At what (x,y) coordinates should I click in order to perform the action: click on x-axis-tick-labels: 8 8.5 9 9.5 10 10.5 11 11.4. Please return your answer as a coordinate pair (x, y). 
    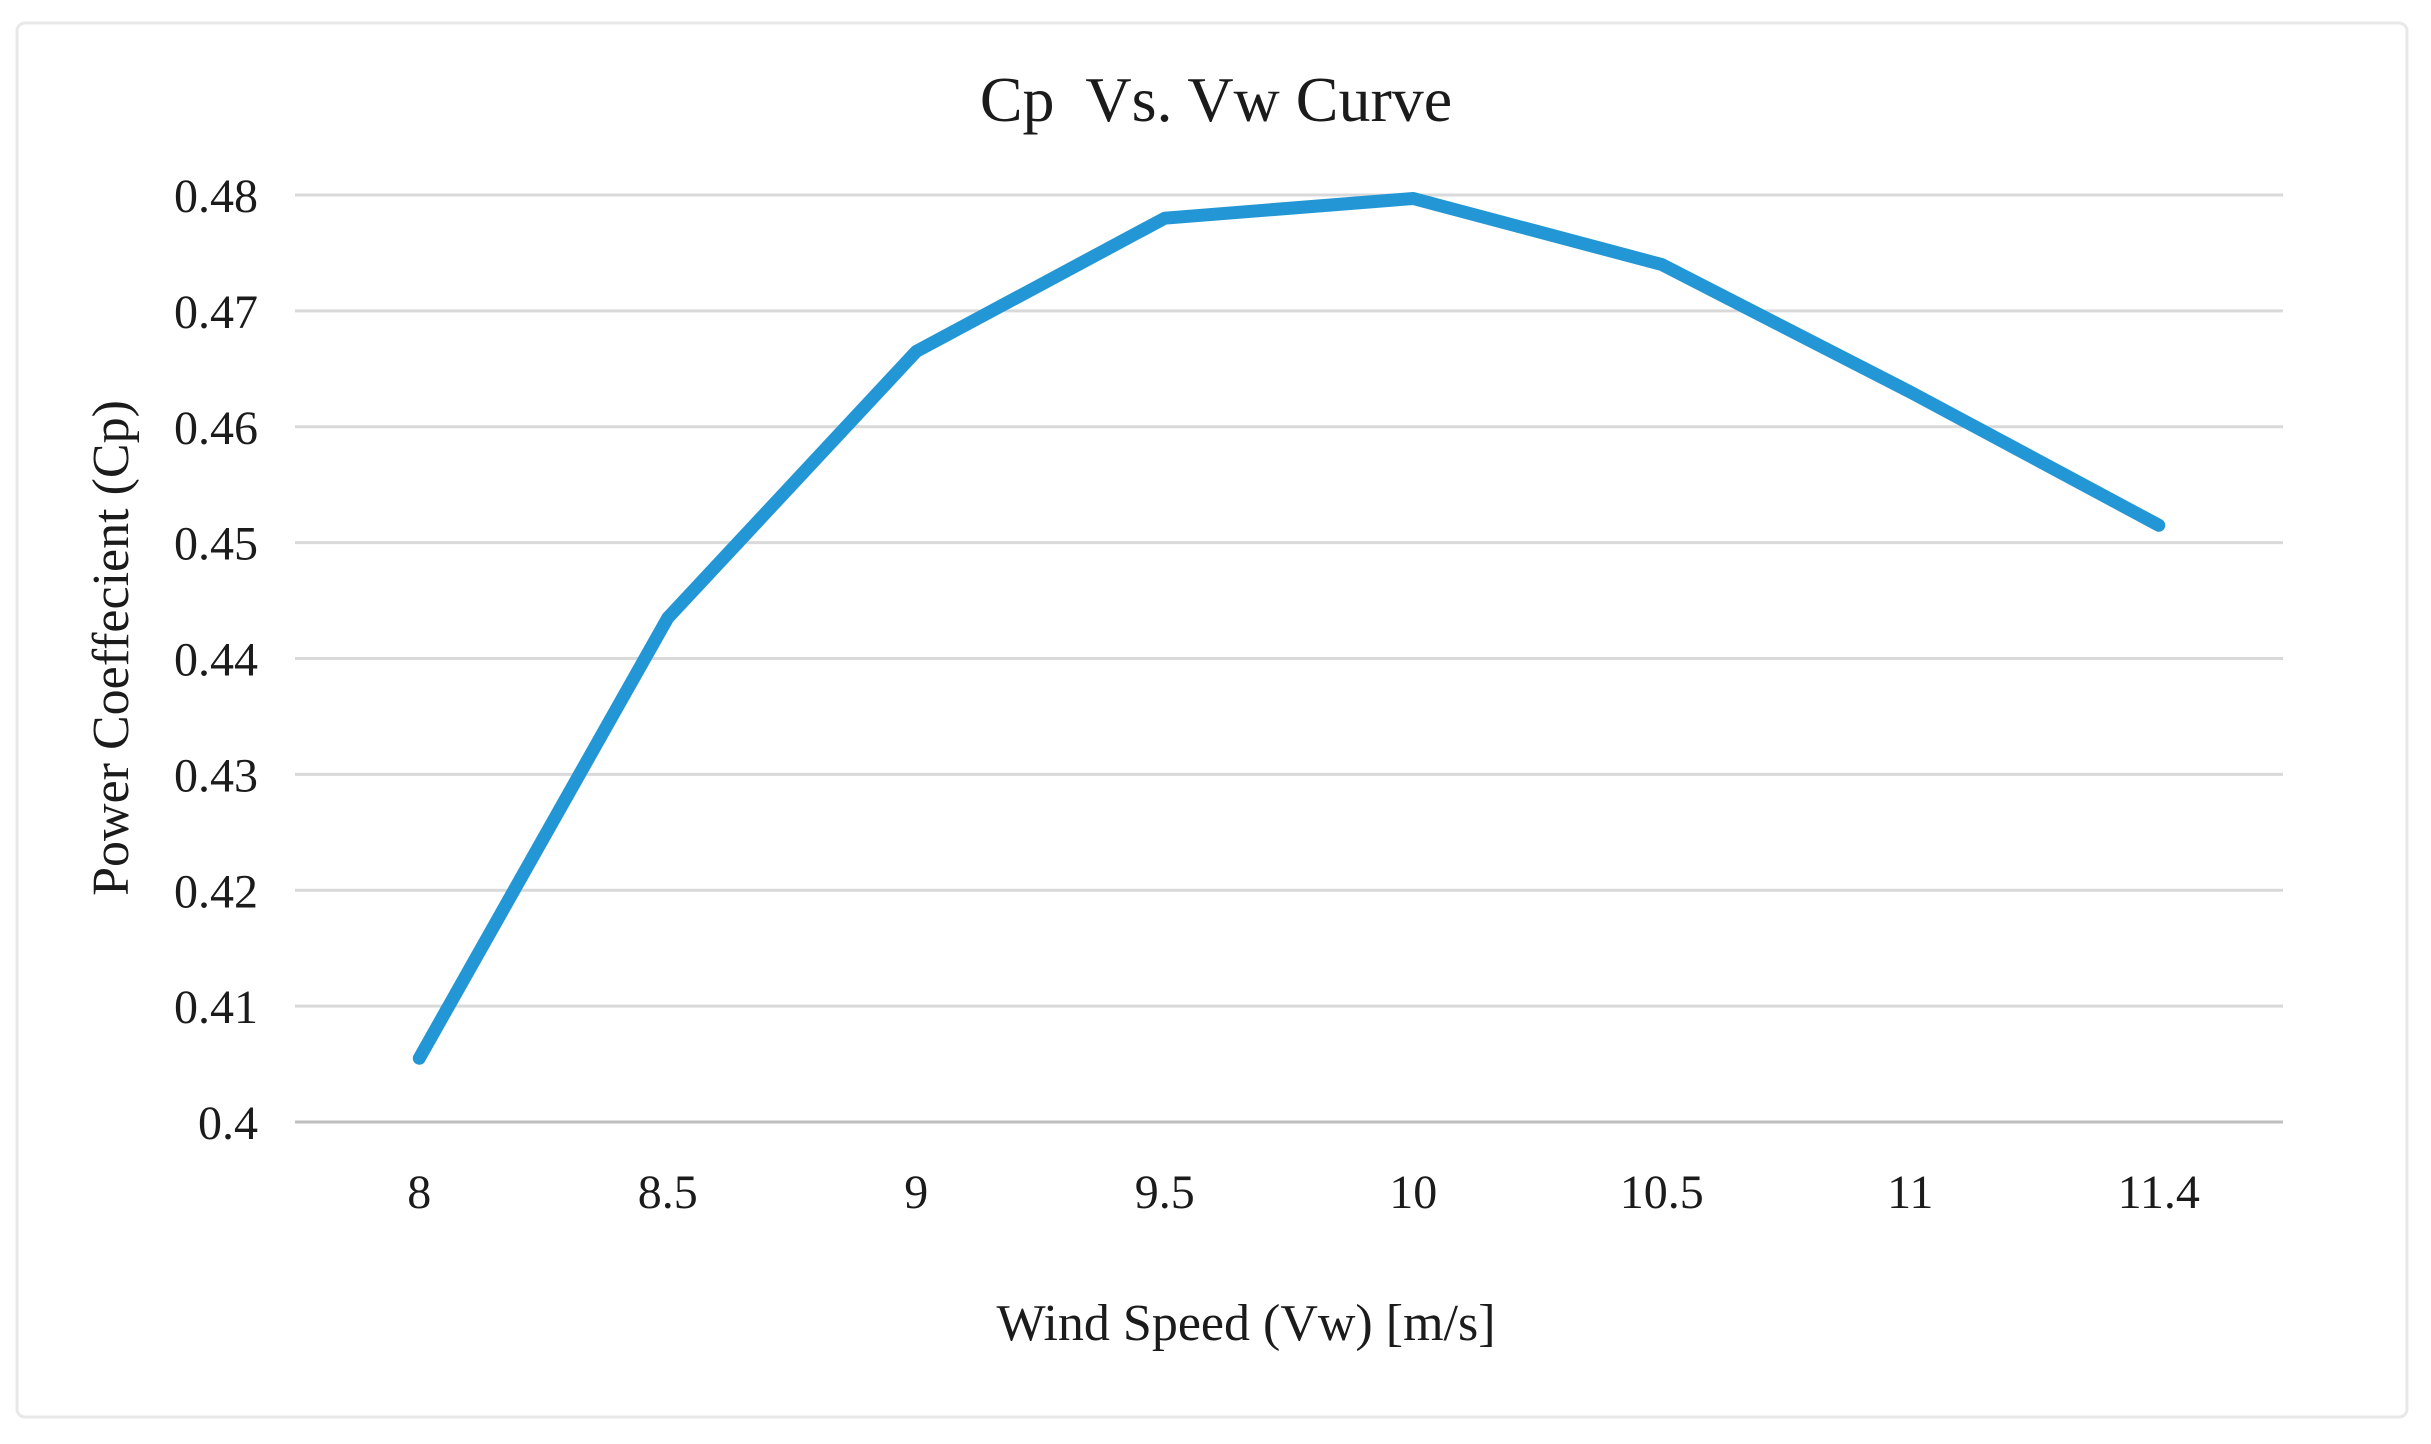
    Looking at the image, I should click on (1303, 1192).